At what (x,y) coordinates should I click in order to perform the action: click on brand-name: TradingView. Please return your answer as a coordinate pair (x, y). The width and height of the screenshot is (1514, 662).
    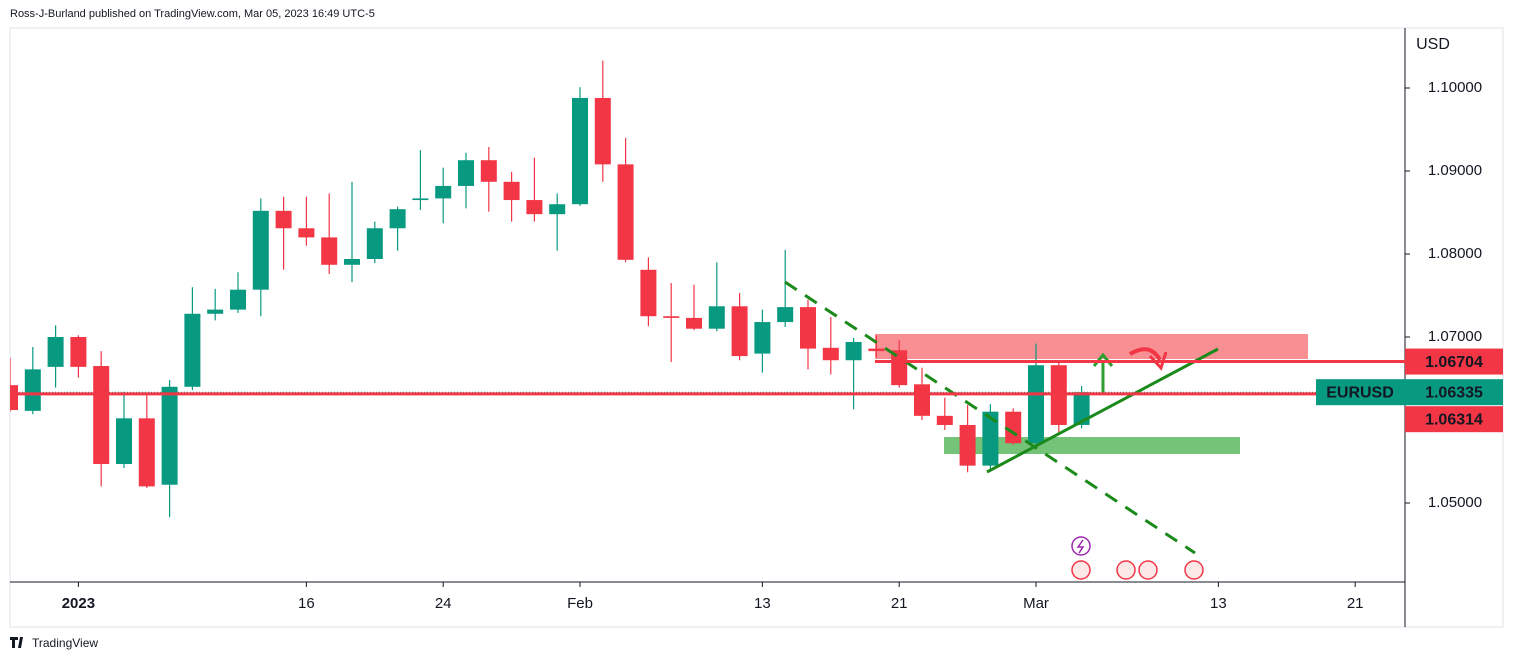
    Looking at the image, I should click on (65, 643).